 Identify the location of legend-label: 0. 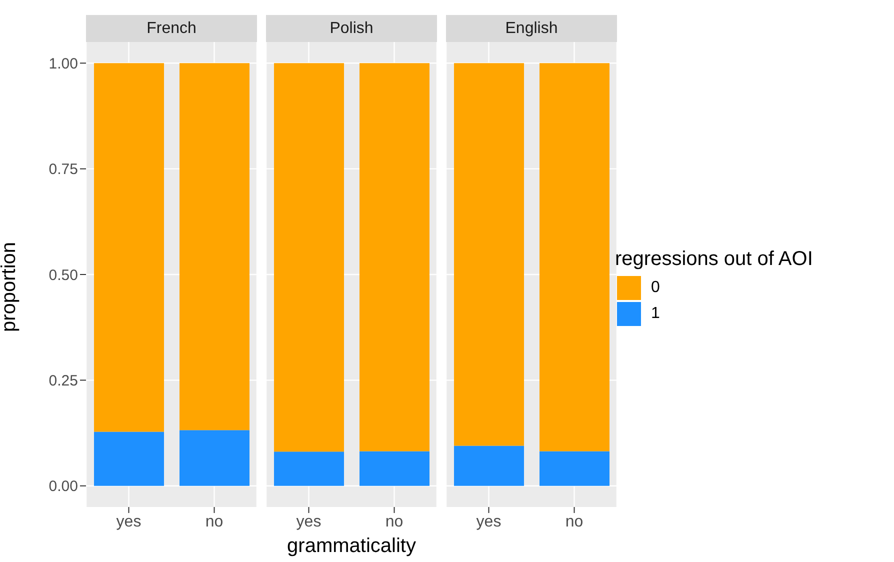
(655, 288).